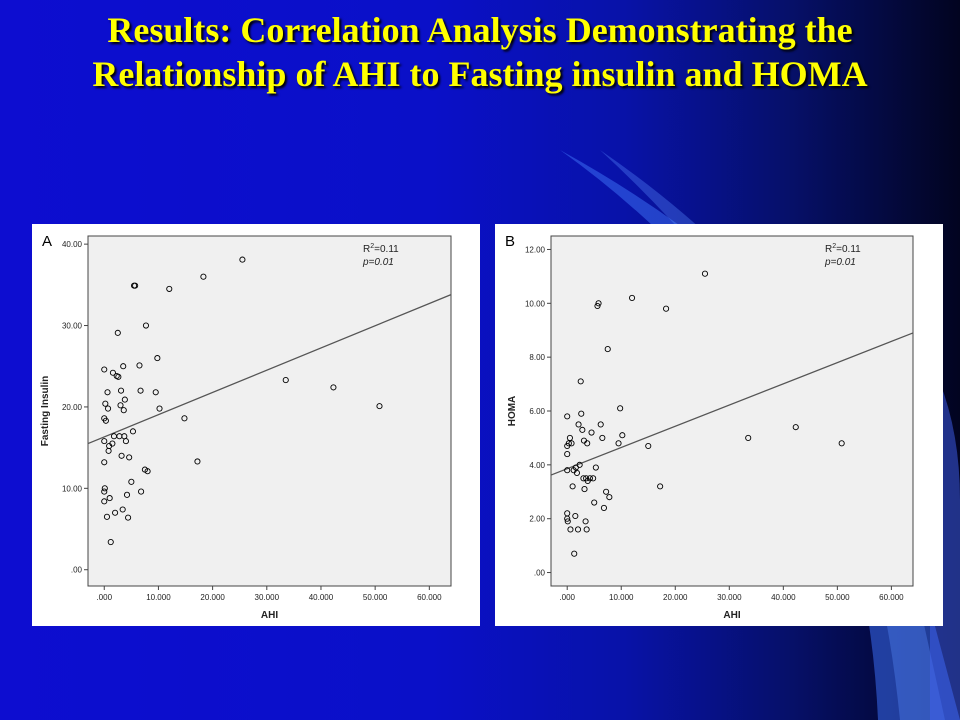  What do you see at coordinates (72, 488) in the screenshot?
I see `chart-a-y-tick-label: 10.00` at bounding box center [72, 488].